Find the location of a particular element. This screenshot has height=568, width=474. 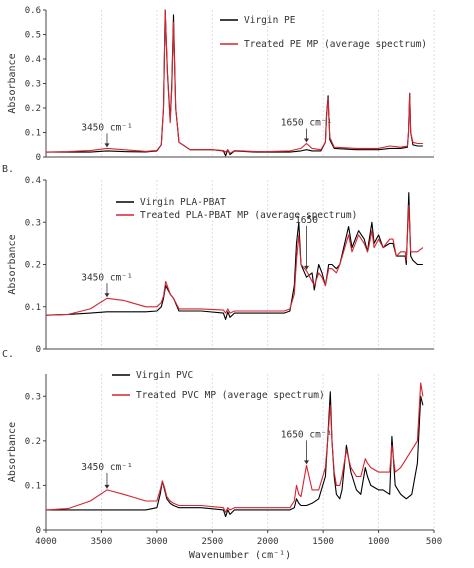

legend-label: Treated PVC MP (average spectrum) is located at coordinates (230, 395).